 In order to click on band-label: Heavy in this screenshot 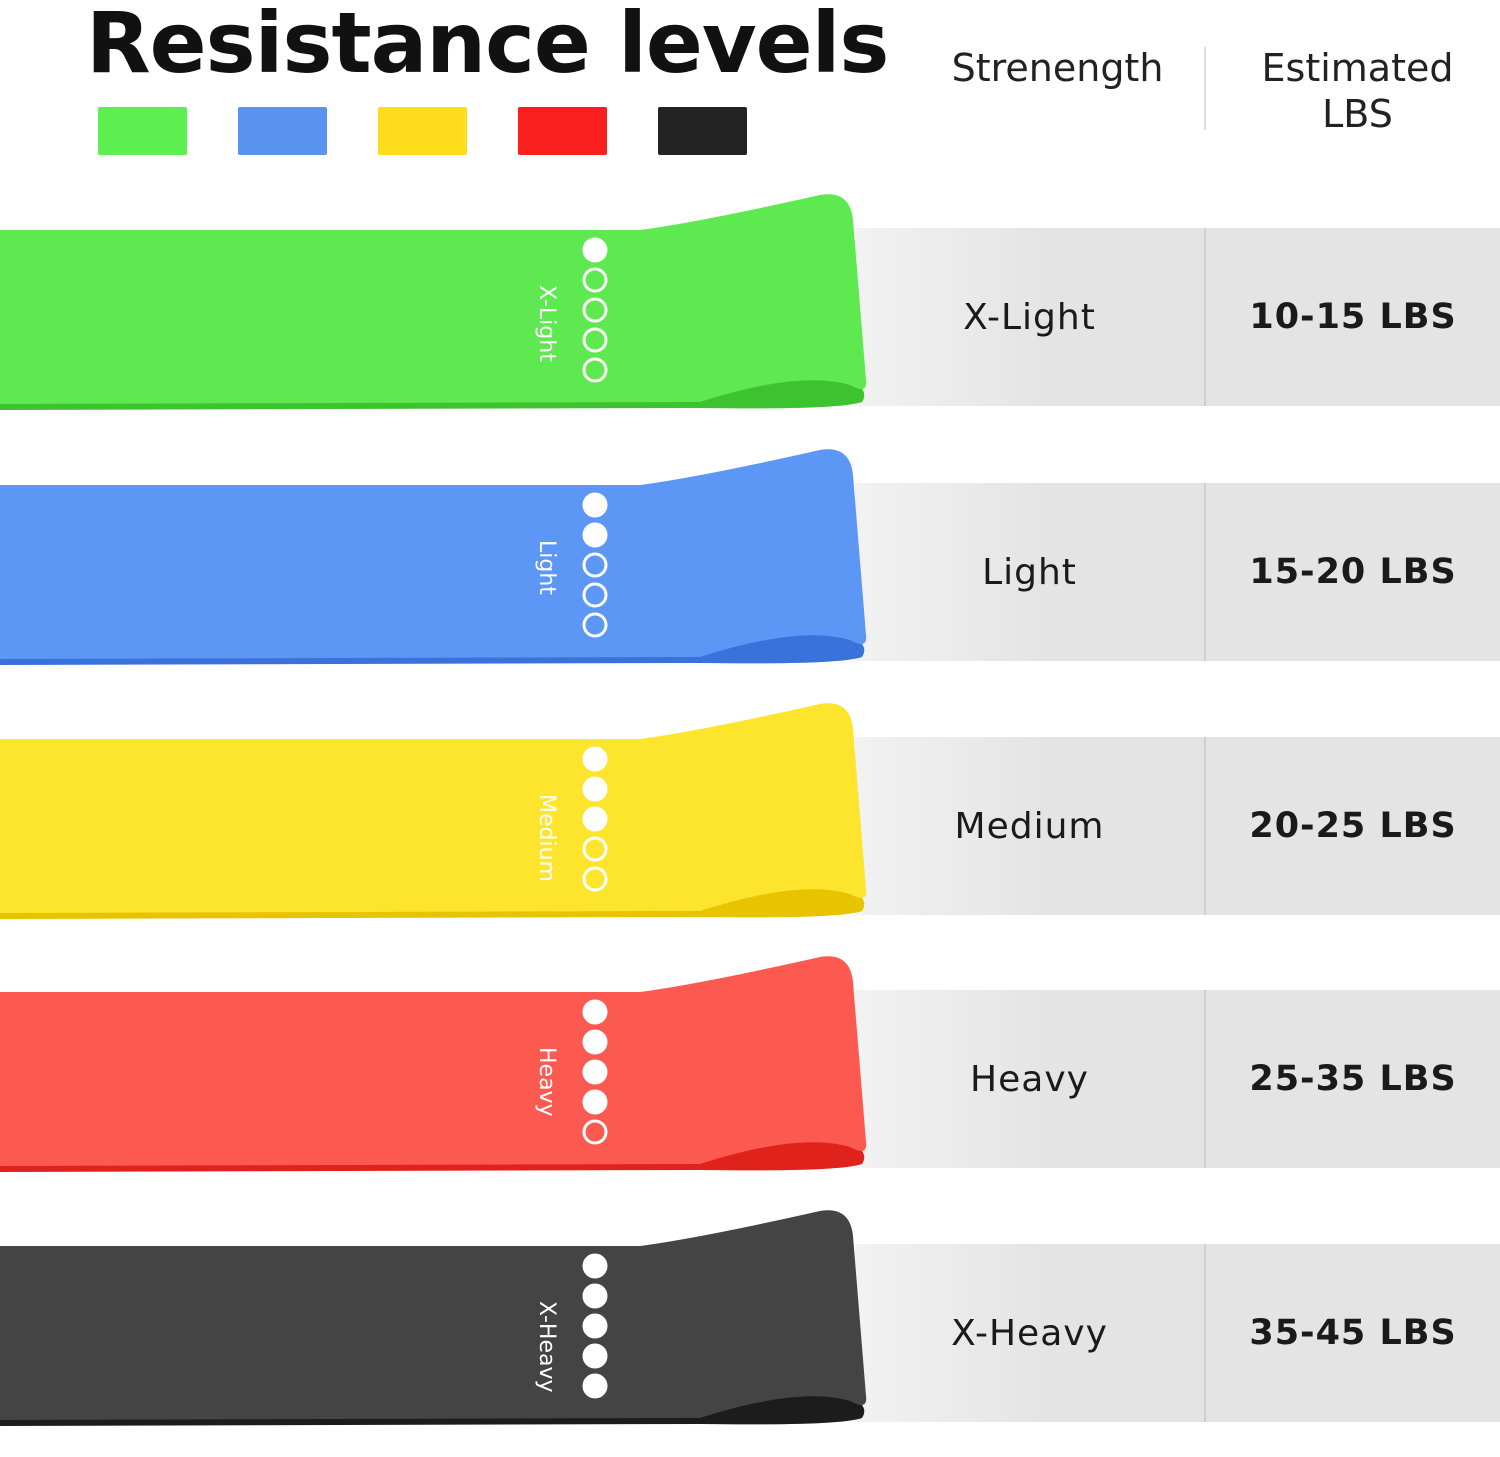, I will do `click(546, 1082)`.